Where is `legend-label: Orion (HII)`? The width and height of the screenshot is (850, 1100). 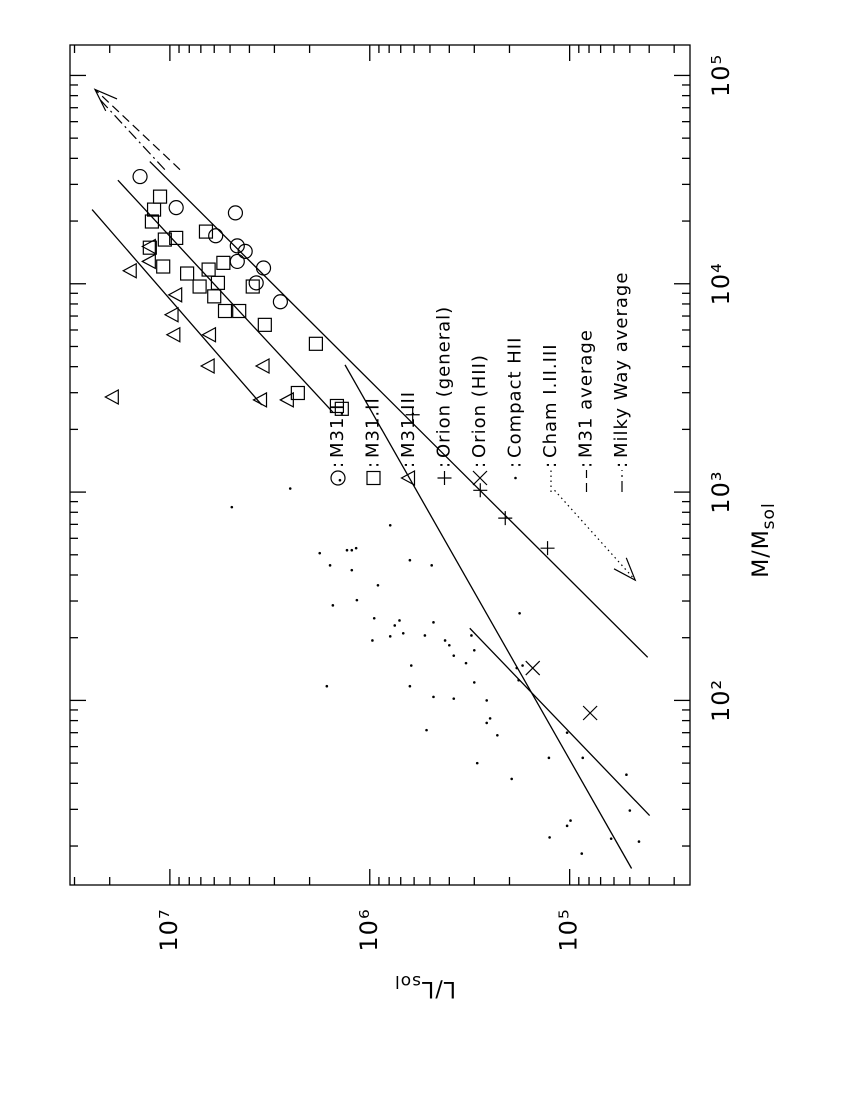 legend-label: Orion (HII) is located at coordinates (479, 406).